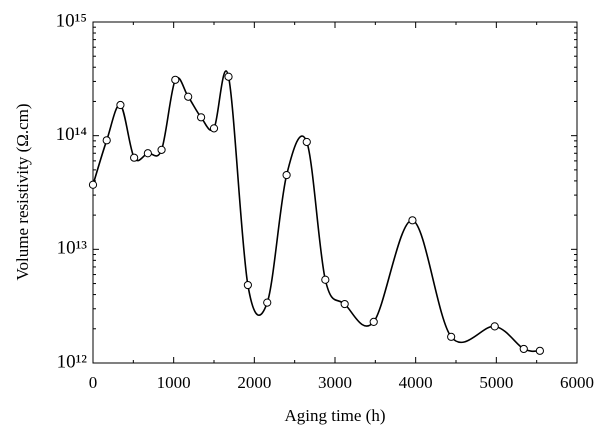  Describe the element at coordinates (416, 382) in the screenshot. I see `x-tick-label: 4000` at that location.